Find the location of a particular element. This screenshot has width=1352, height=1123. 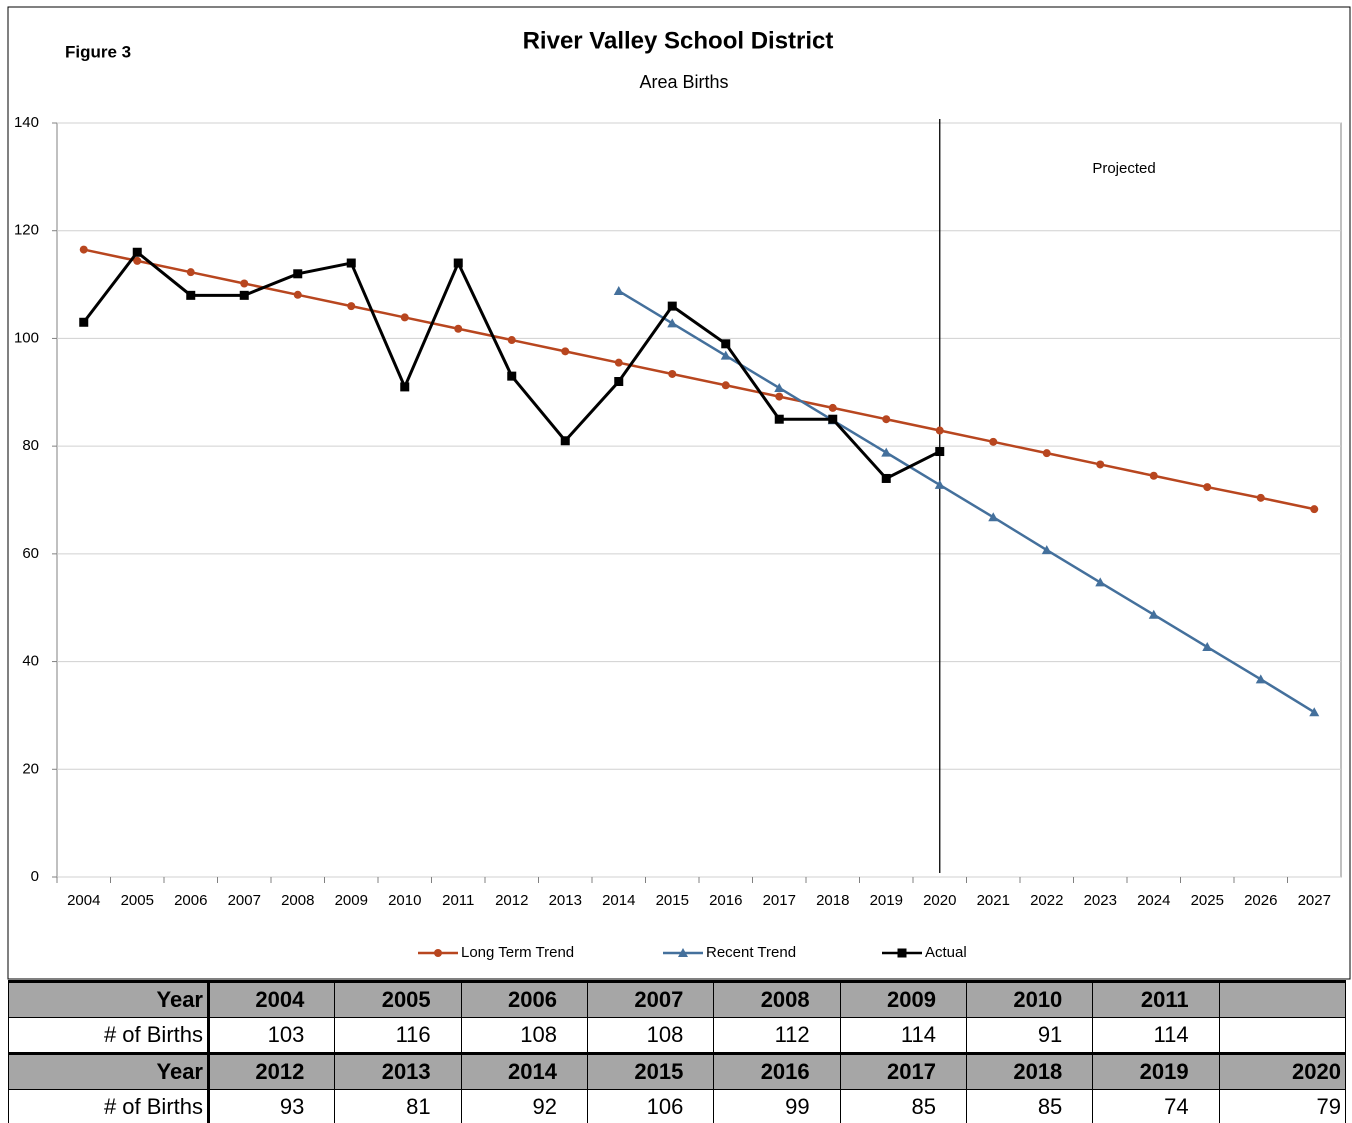

year-cell: 2016 is located at coordinates (777, 1071).